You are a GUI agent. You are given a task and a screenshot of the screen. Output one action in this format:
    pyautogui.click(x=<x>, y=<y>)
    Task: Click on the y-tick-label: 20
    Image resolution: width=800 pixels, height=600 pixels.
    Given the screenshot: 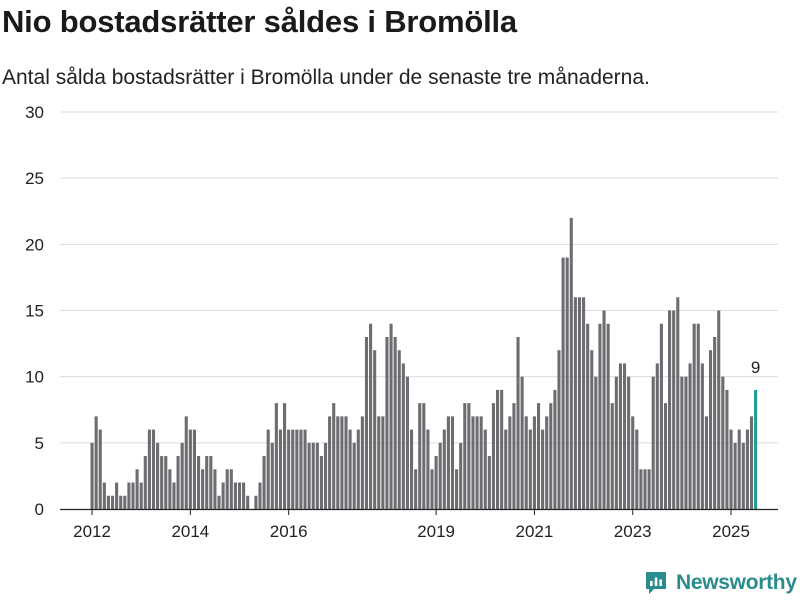 What is the action you would take?
    pyautogui.click(x=34, y=244)
    